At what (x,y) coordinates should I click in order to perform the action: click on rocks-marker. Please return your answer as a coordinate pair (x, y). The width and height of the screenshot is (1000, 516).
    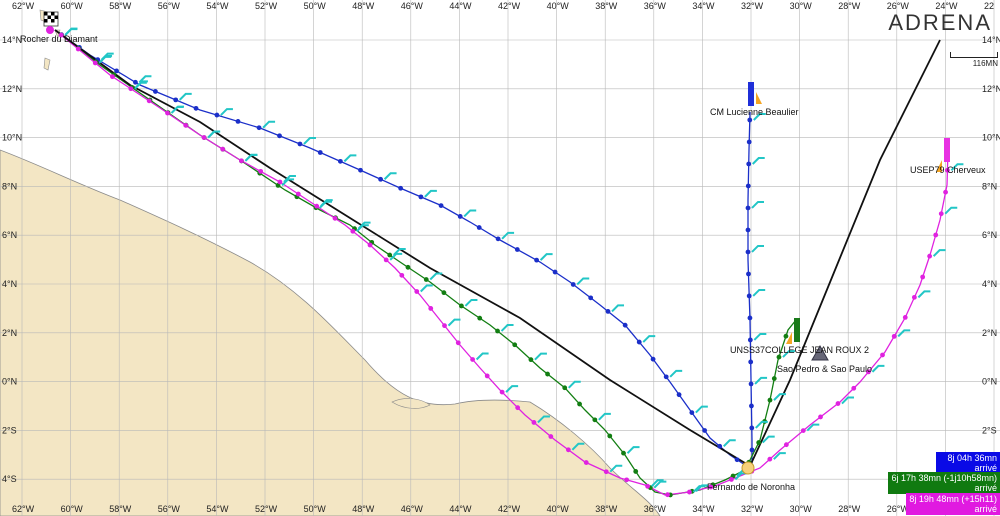
    Looking at the image, I should click on (820, 352).